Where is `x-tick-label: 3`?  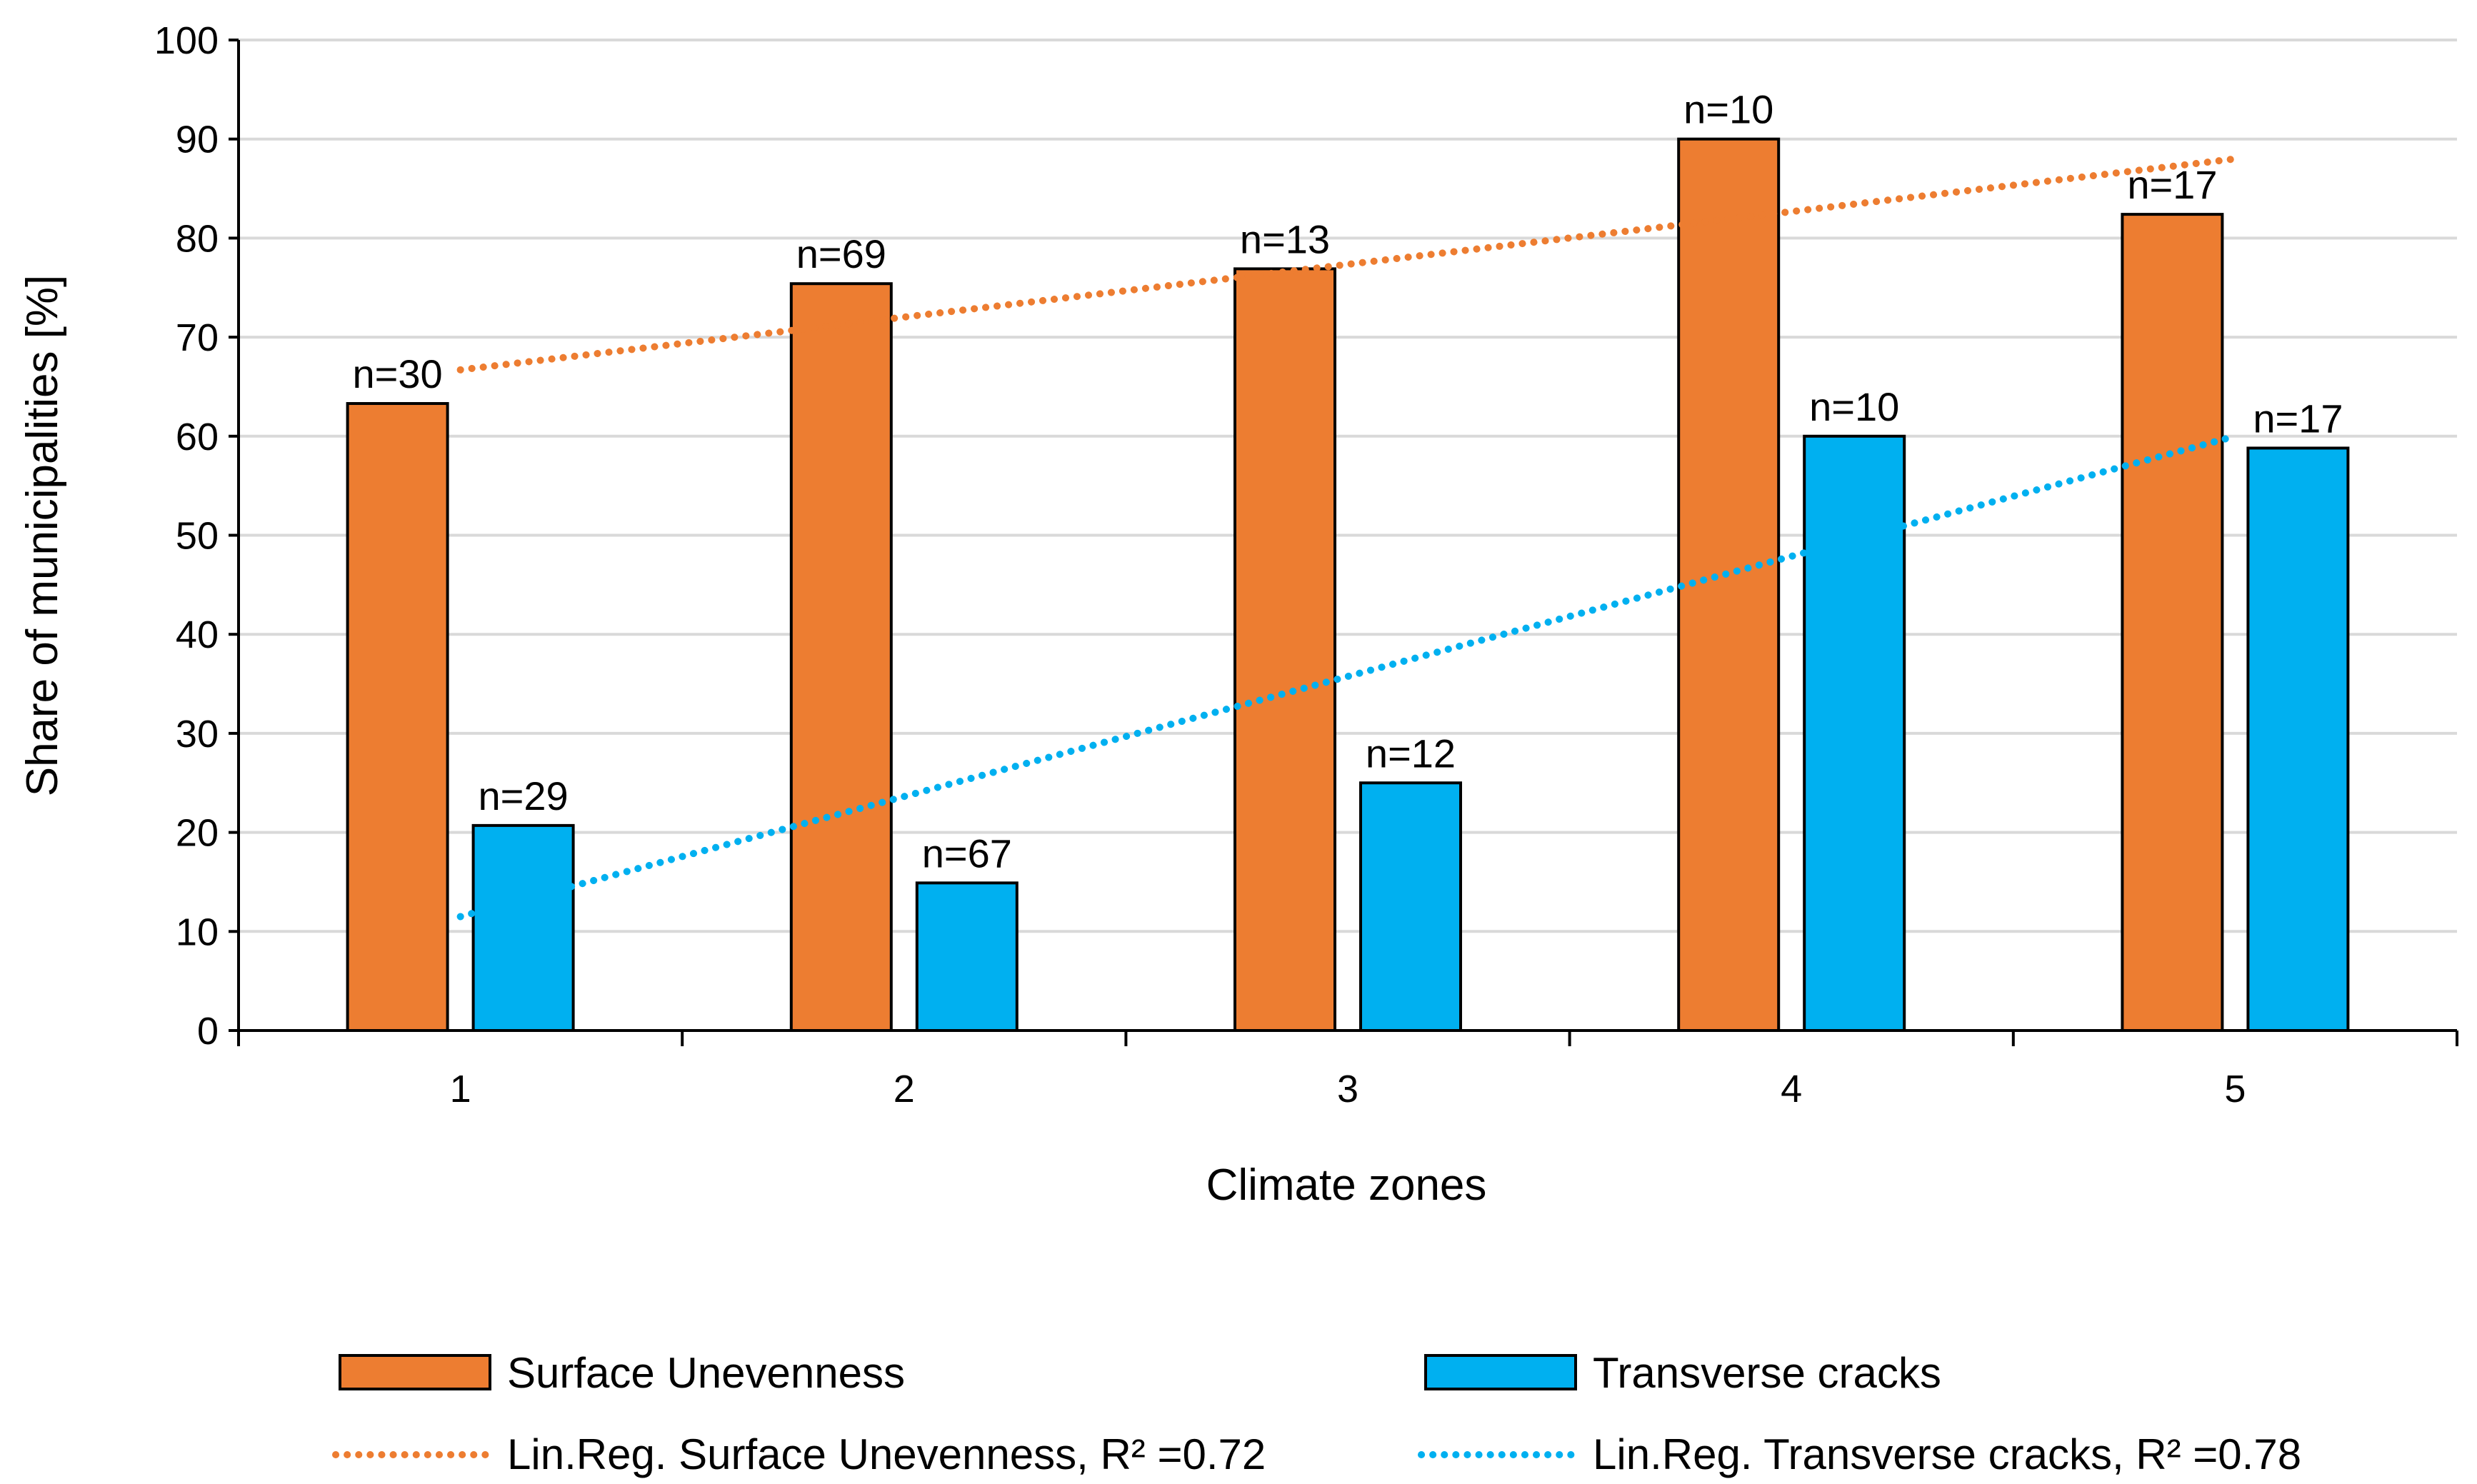 x-tick-label: 3 is located at coordinates (1347, 1089).